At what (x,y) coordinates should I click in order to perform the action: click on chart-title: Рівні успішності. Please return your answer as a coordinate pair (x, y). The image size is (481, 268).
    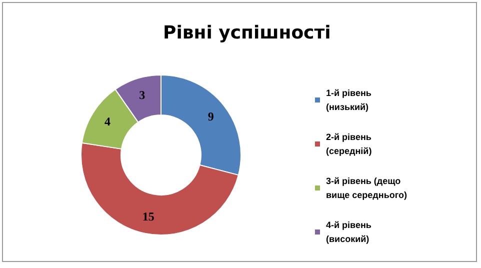
    Looking at the image, I should click on (247, 33).